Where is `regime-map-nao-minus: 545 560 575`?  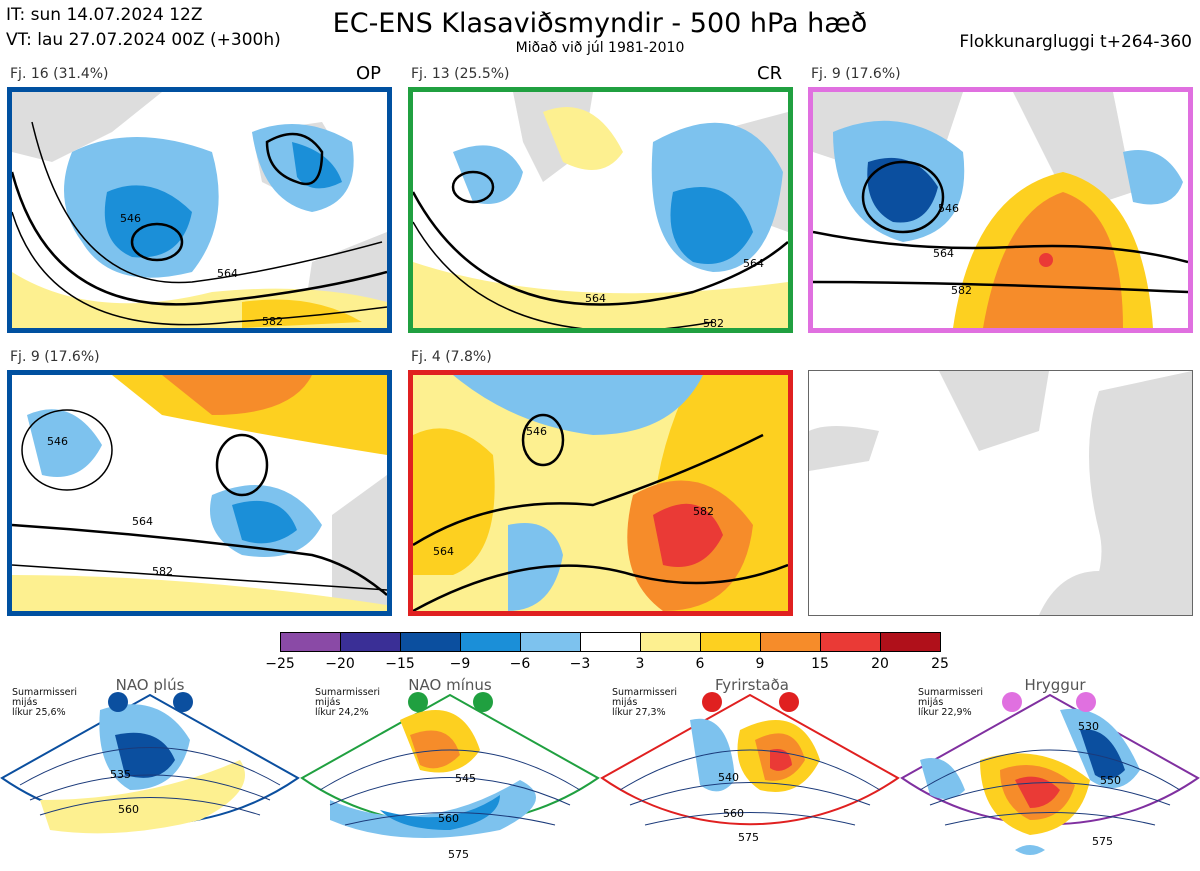 regime-map-nao-minus: 545 560 575 is located at coordinates (450, 776).